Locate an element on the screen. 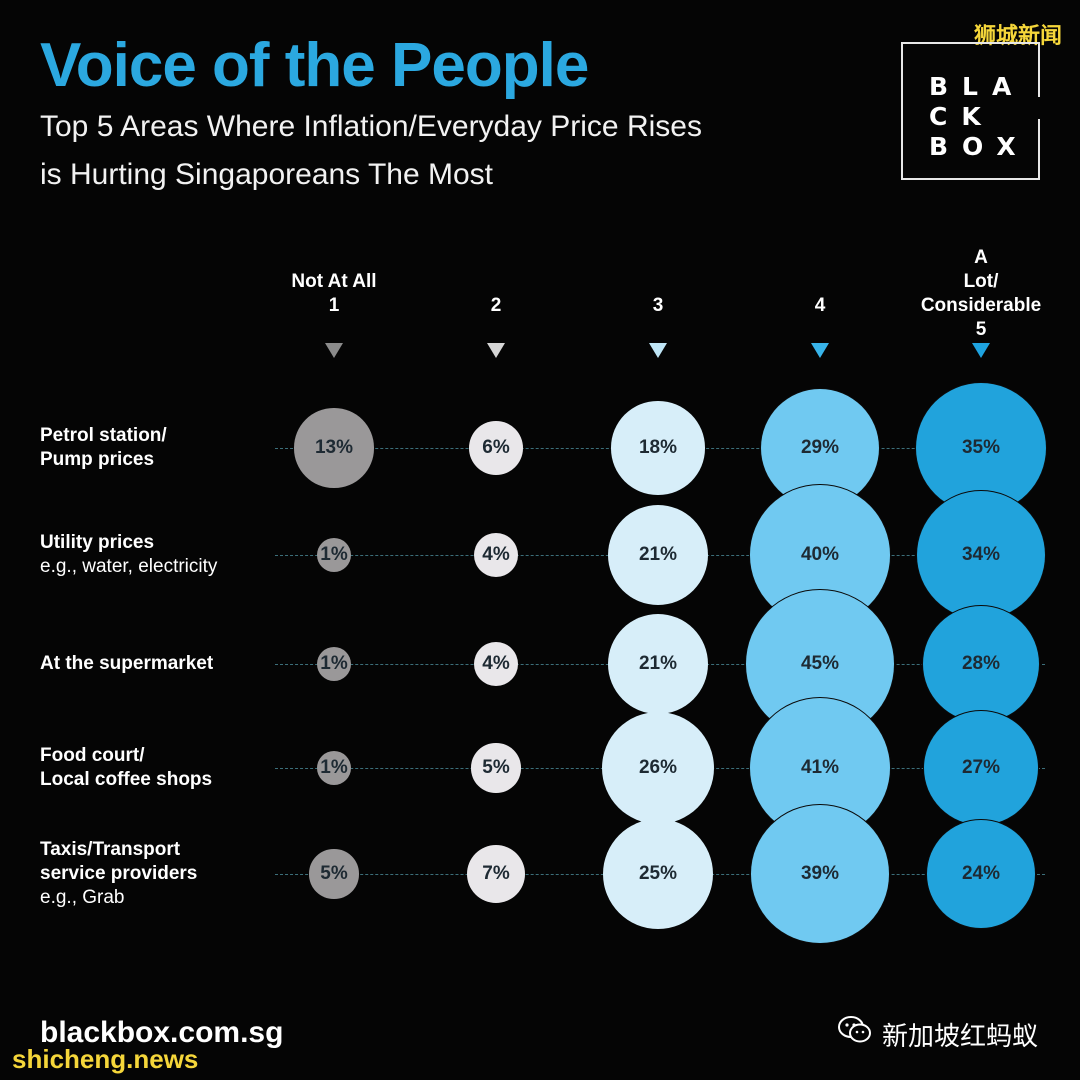 Image resolution: width=1080 pixels, height=1080 pixels. bubble-2-3: 21% is located at coordinates (658, 555).